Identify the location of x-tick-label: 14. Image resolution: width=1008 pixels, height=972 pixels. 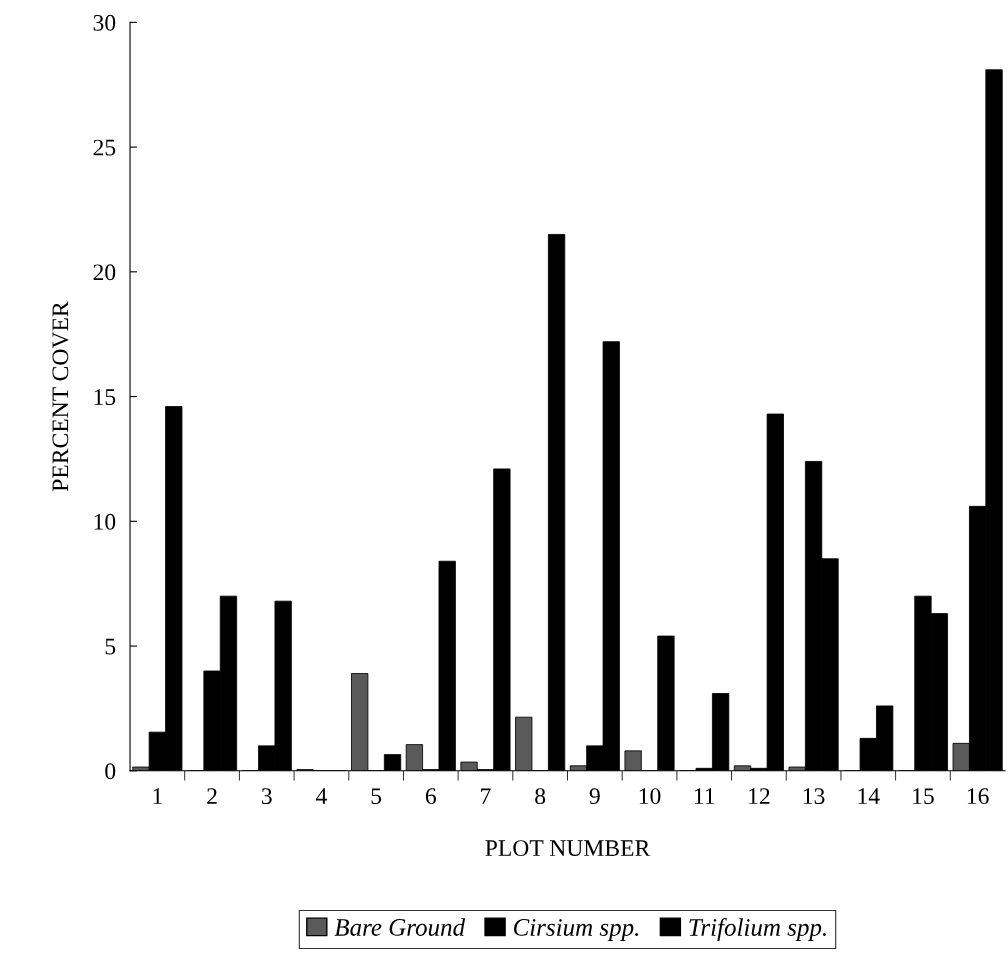
(869, 796).